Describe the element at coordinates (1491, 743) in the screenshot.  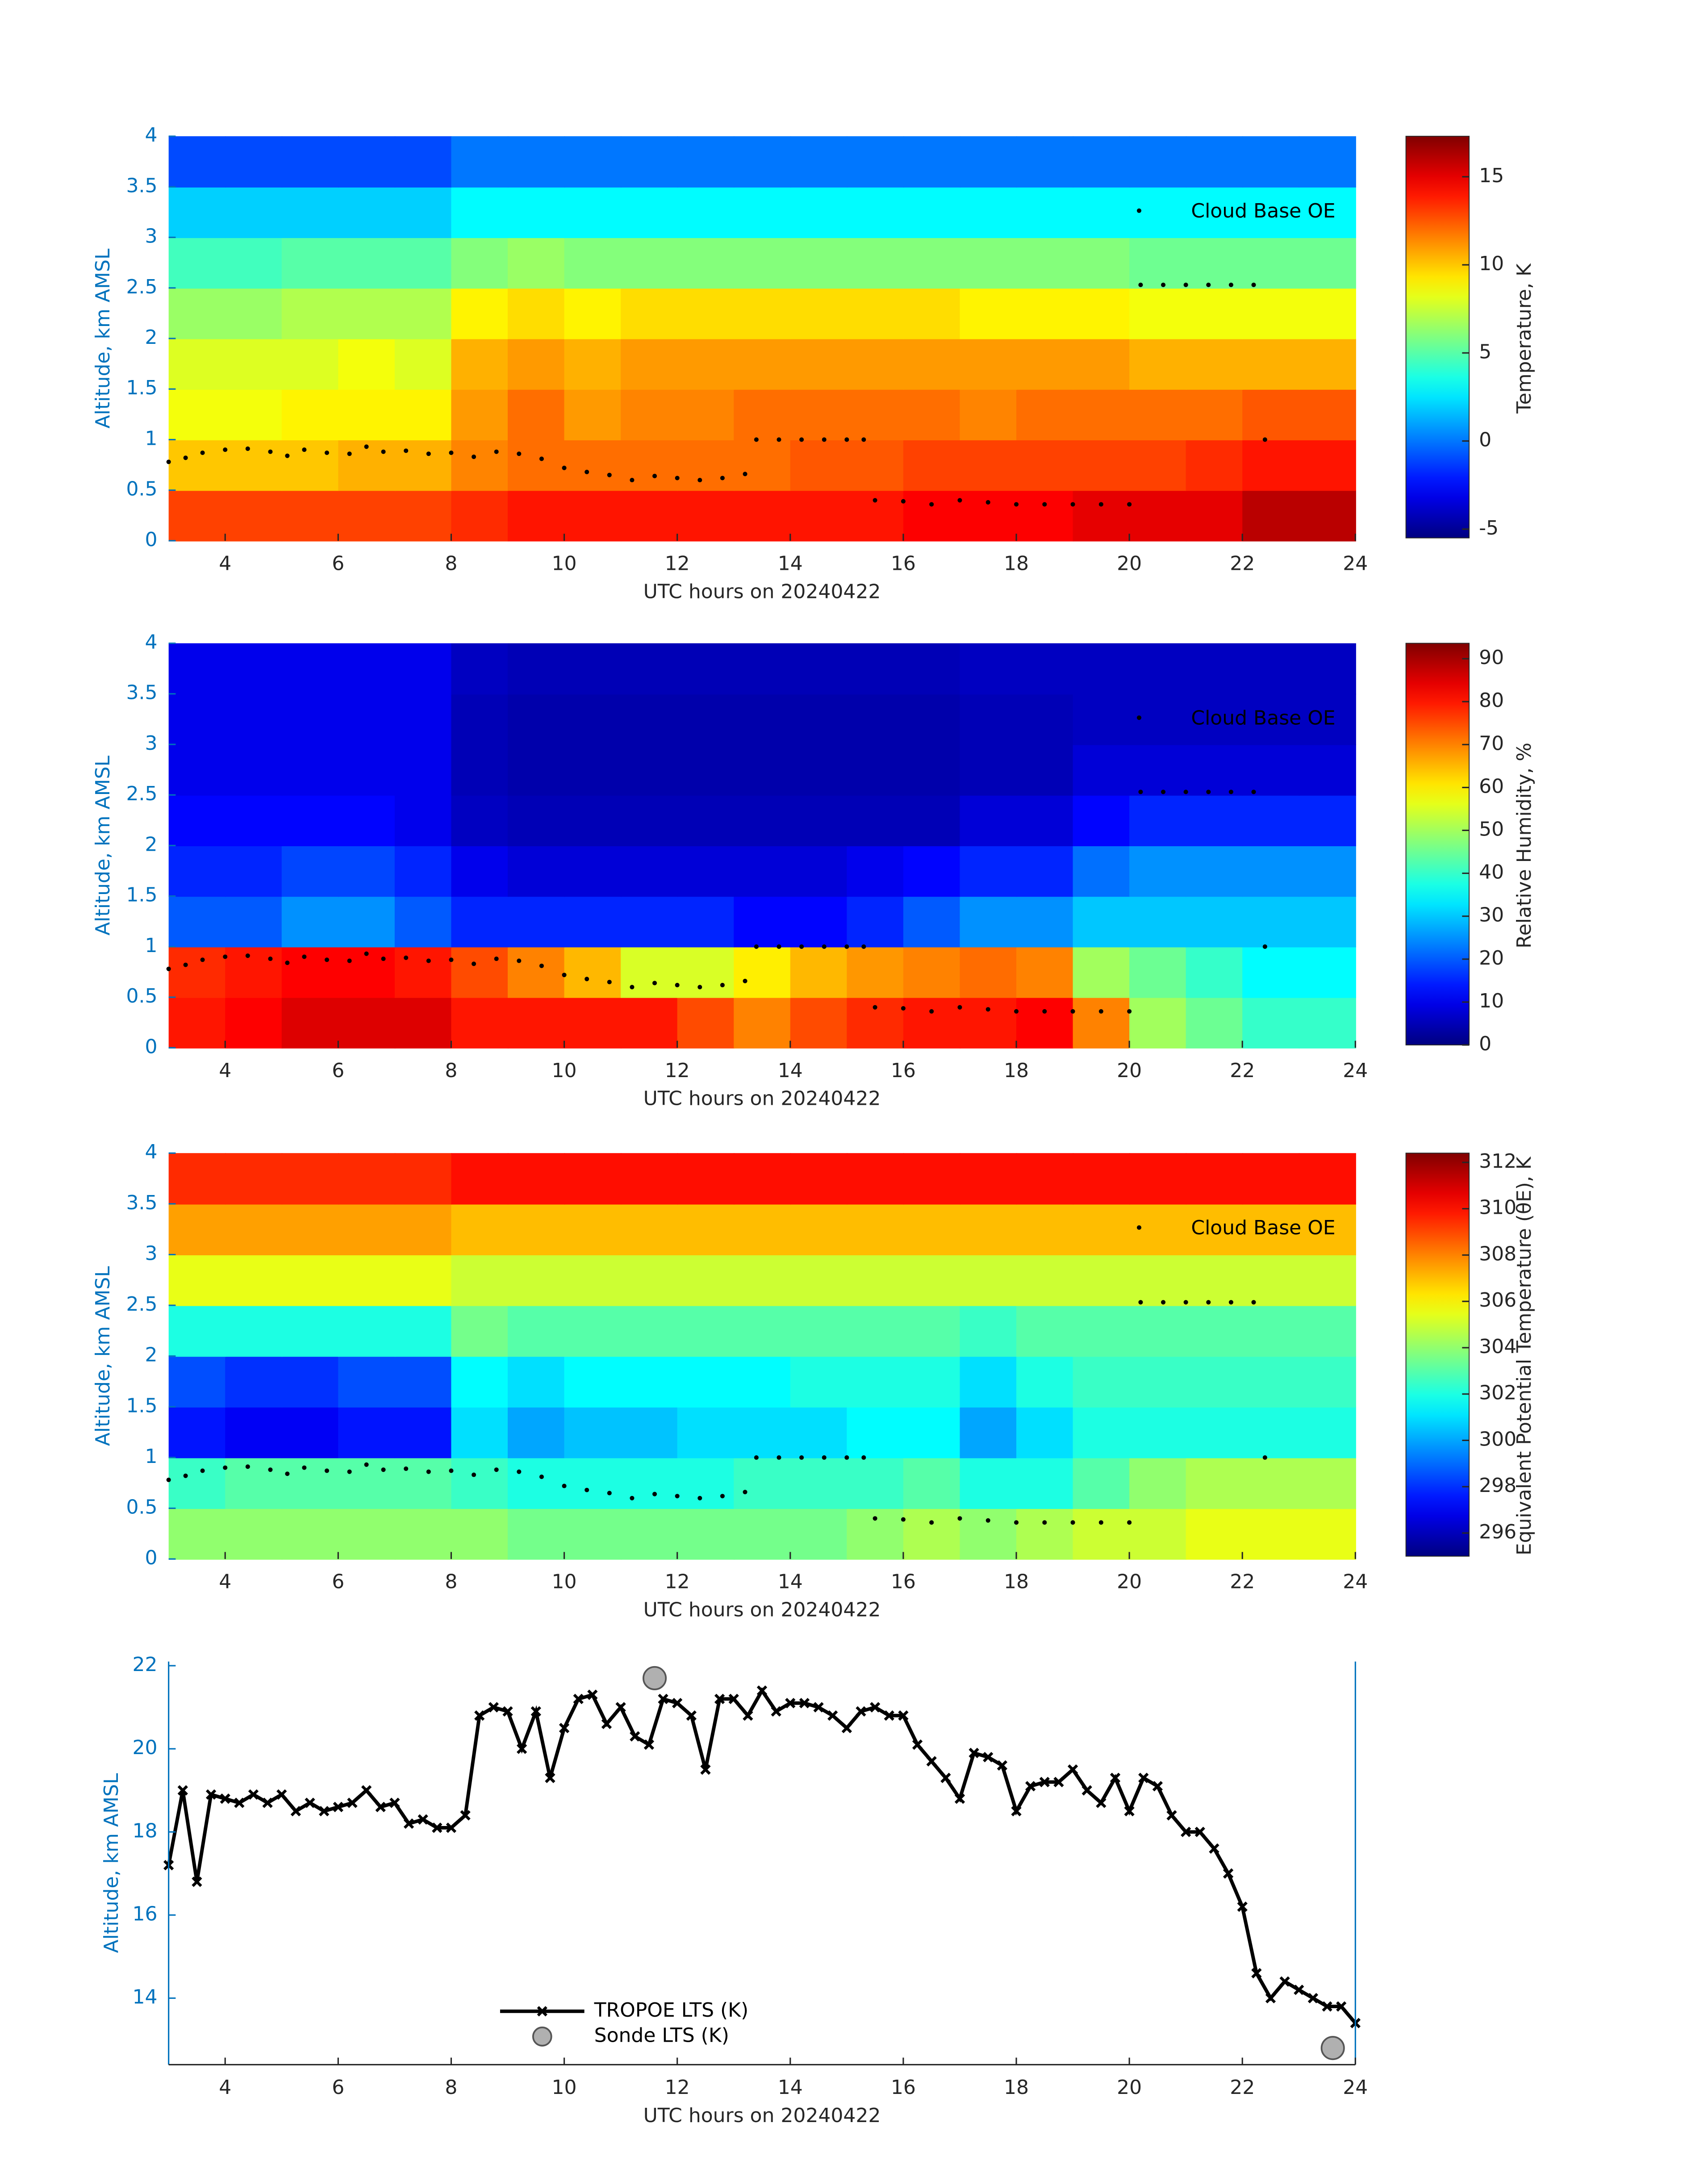
I see `colorbar-tick-label: 70` at that location.